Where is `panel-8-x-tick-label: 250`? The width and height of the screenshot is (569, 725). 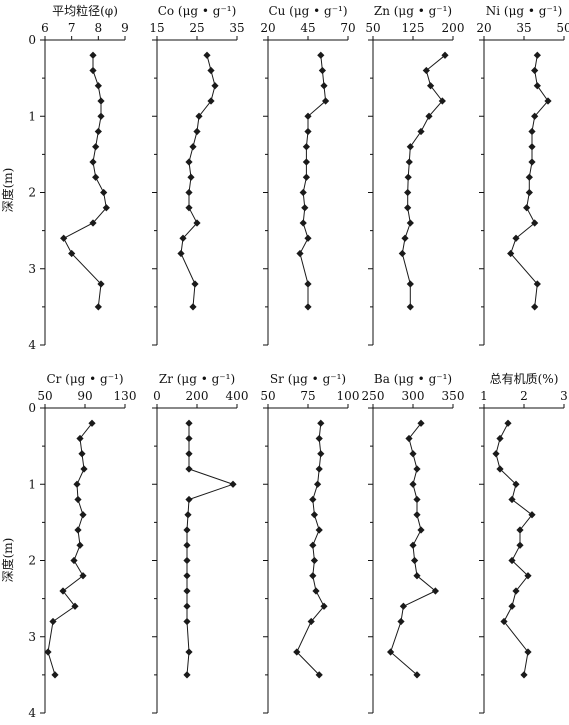
panel-8-x-tick-label: 250 is located at coordinates (373, 396).